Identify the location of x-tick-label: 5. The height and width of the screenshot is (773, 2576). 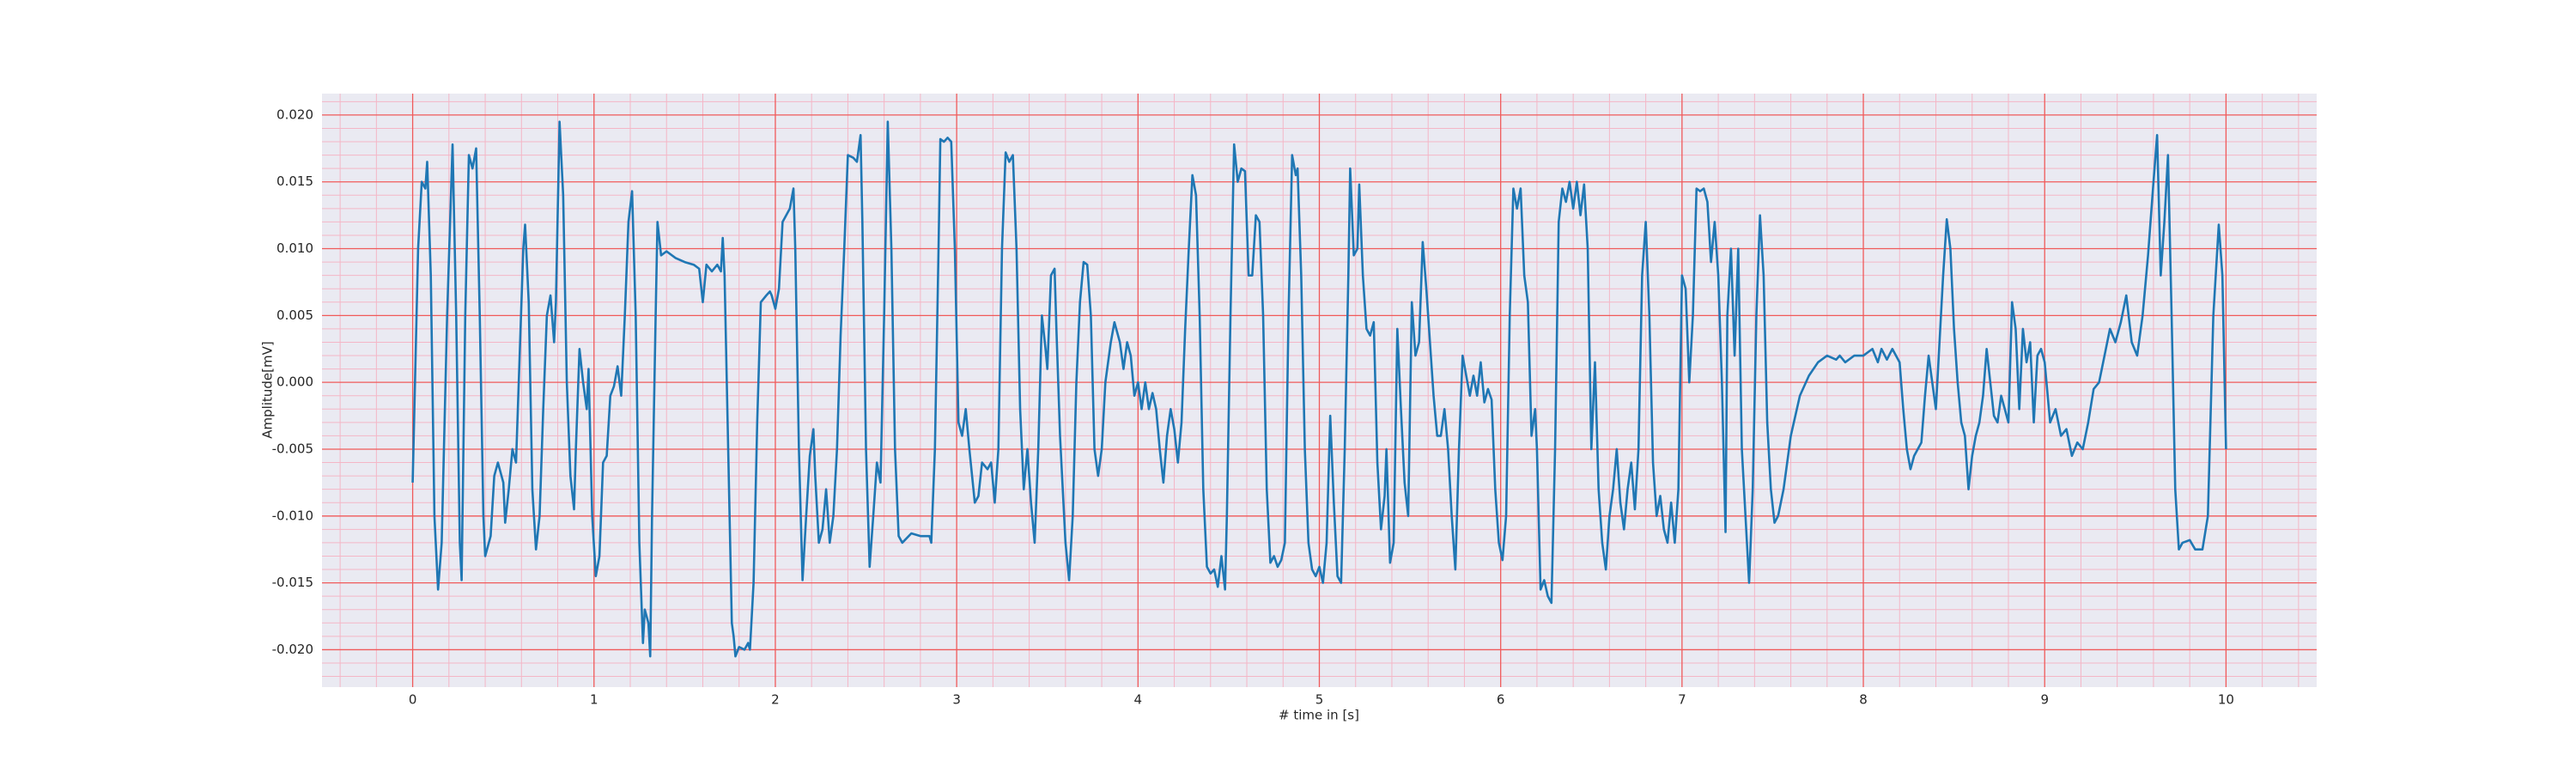
(1319, 700).